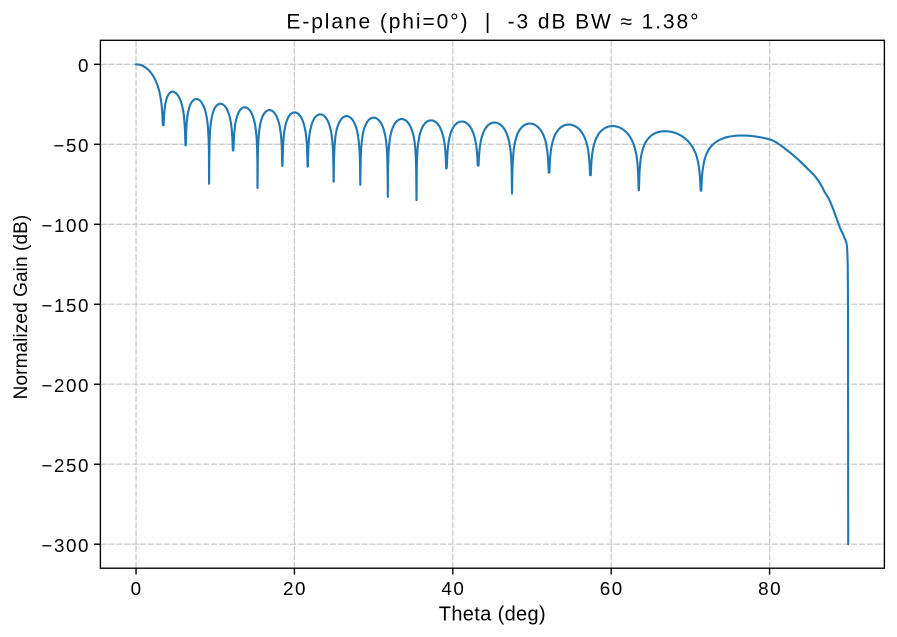 The width and height of the screenshot is (897, 637). I want to click on svg-text:E-plane (phi=0°) | -3 dB BW: E-plane (phi=0°) | -3 dB BW ≈ 1.38°, so click(493, 22).